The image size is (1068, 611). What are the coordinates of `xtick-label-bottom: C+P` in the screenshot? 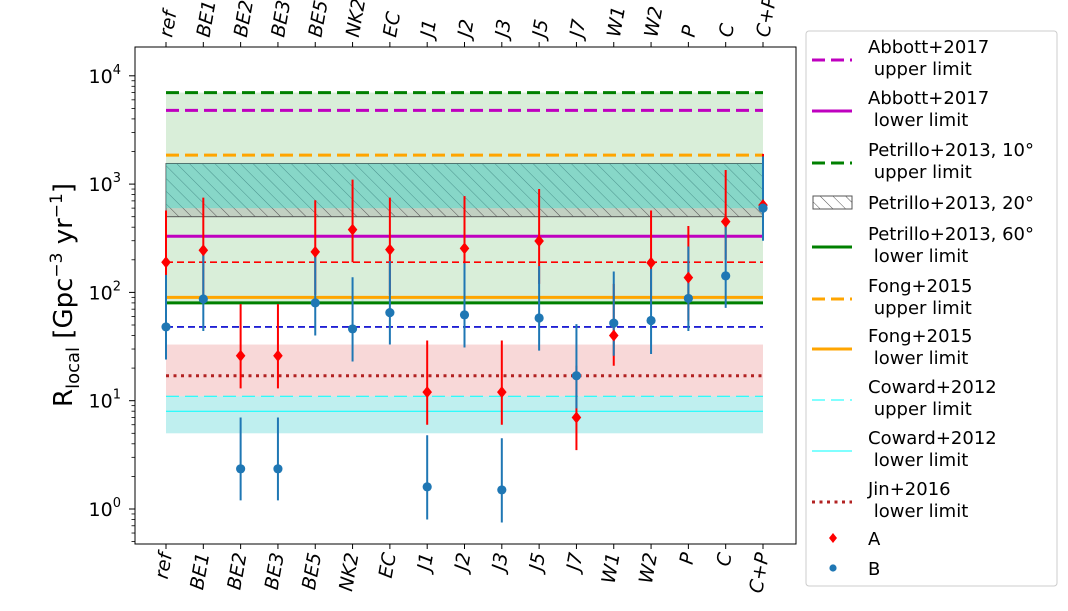 It's located at (759, 573).